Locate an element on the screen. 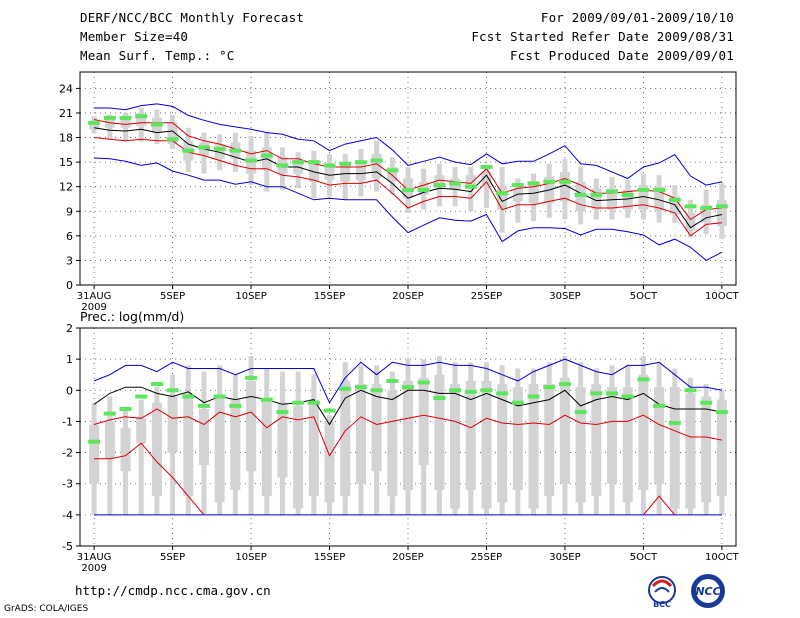 The width and height of the screenshot is (800, 618). y-tick-label: 18 is located at coordinates (66, 138).